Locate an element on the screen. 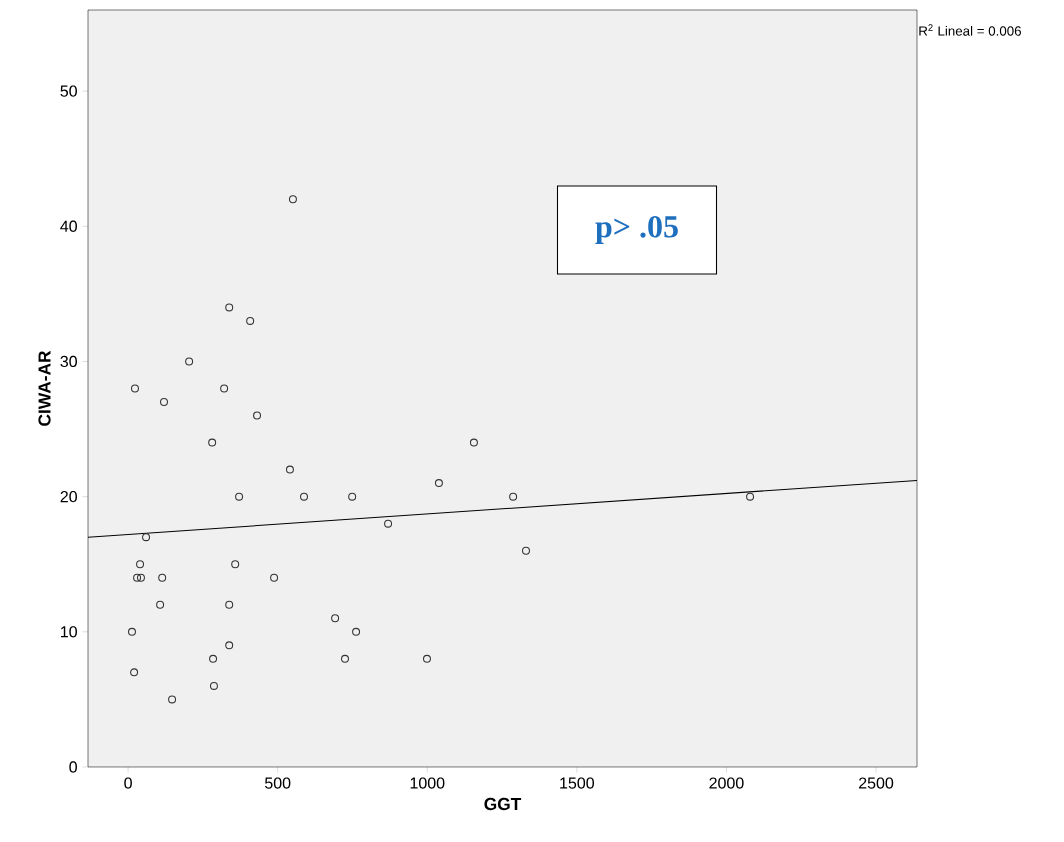  y-tick-label: 40 is located at coordinates (68, 226).